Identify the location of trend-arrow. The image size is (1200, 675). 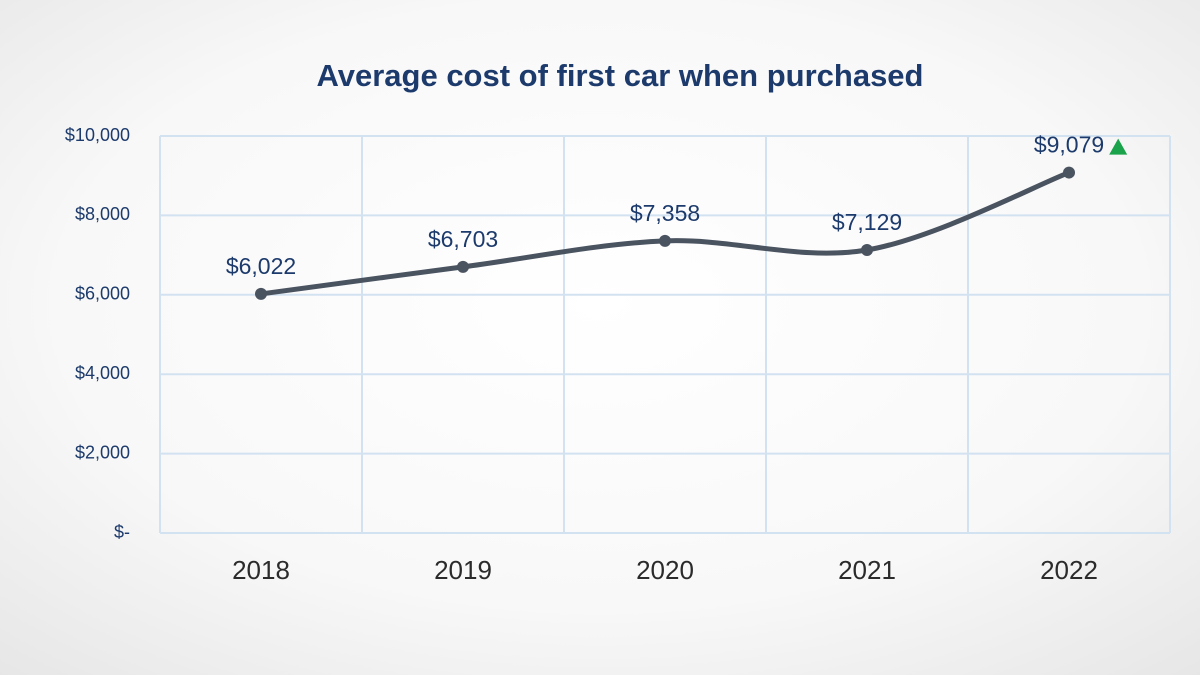
(1118, 146).